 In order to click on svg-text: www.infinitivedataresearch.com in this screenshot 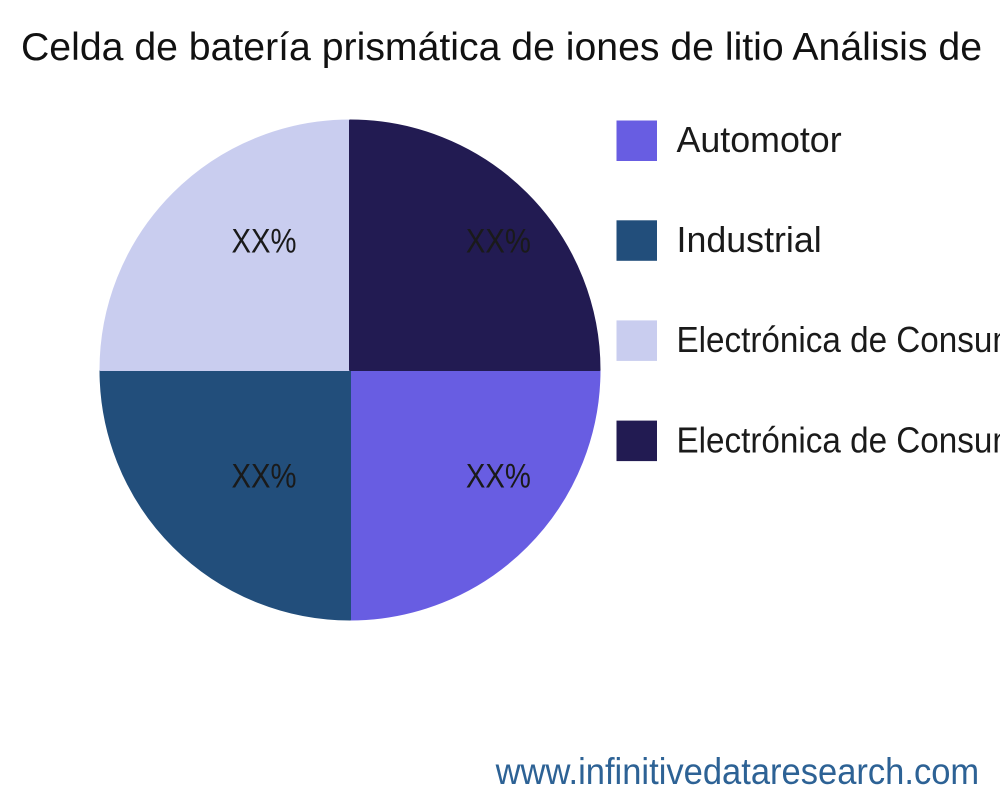, I will do `click(737, 771)`.